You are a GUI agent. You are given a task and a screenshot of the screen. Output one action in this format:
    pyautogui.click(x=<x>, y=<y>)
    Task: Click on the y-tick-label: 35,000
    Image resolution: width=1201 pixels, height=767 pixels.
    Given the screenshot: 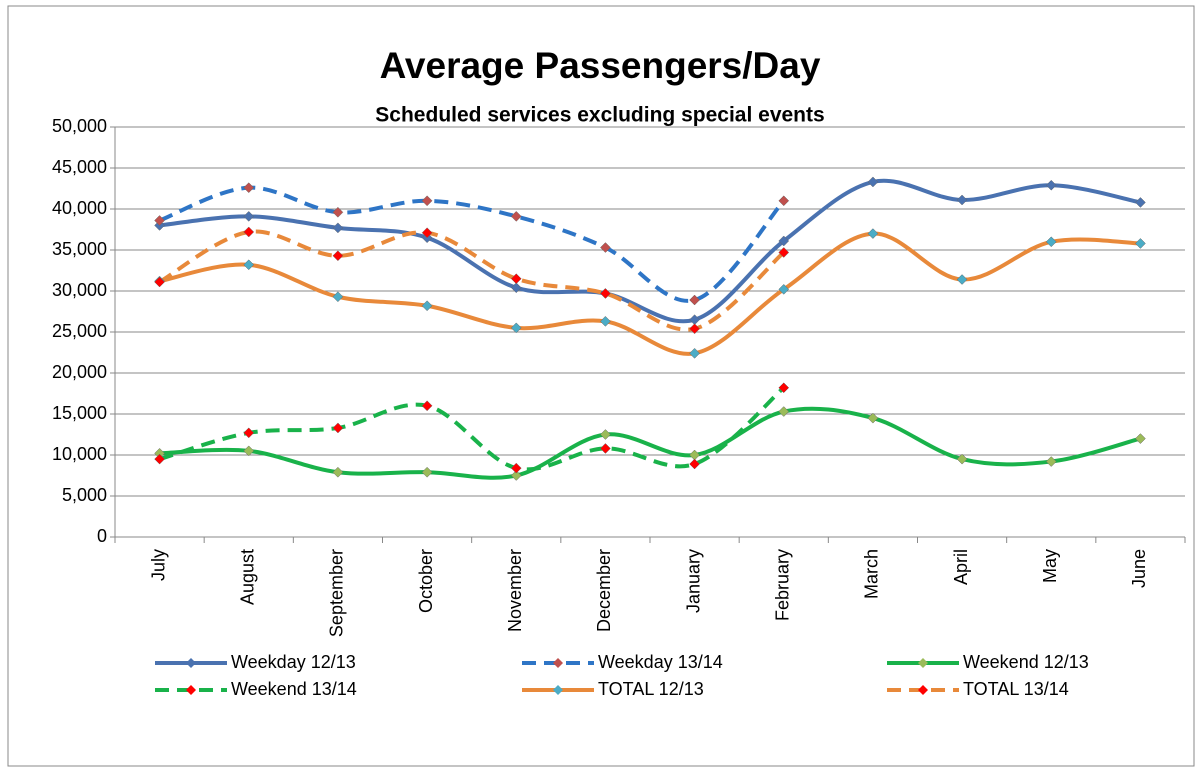 What is the action you would take?
    pyautogui.click(x=79, y=249)
    